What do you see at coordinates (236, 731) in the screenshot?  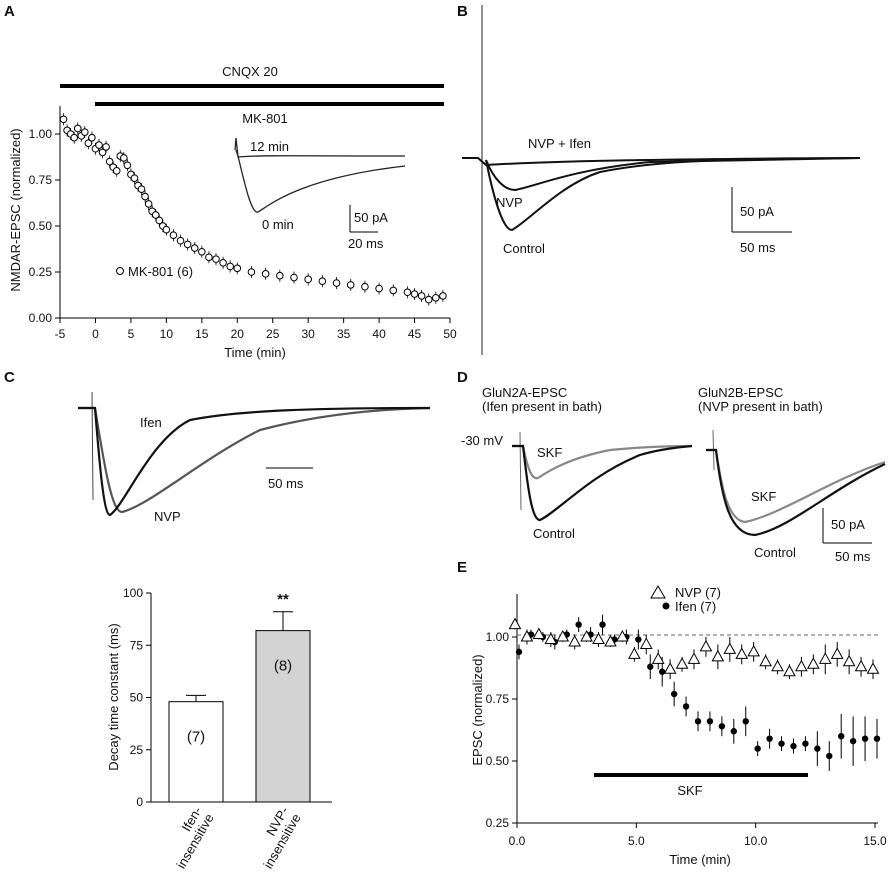 I see `cb-bars: (7) Ifen-insensitive (8) NVP-insensitive **` at bounding box center [236, 731].